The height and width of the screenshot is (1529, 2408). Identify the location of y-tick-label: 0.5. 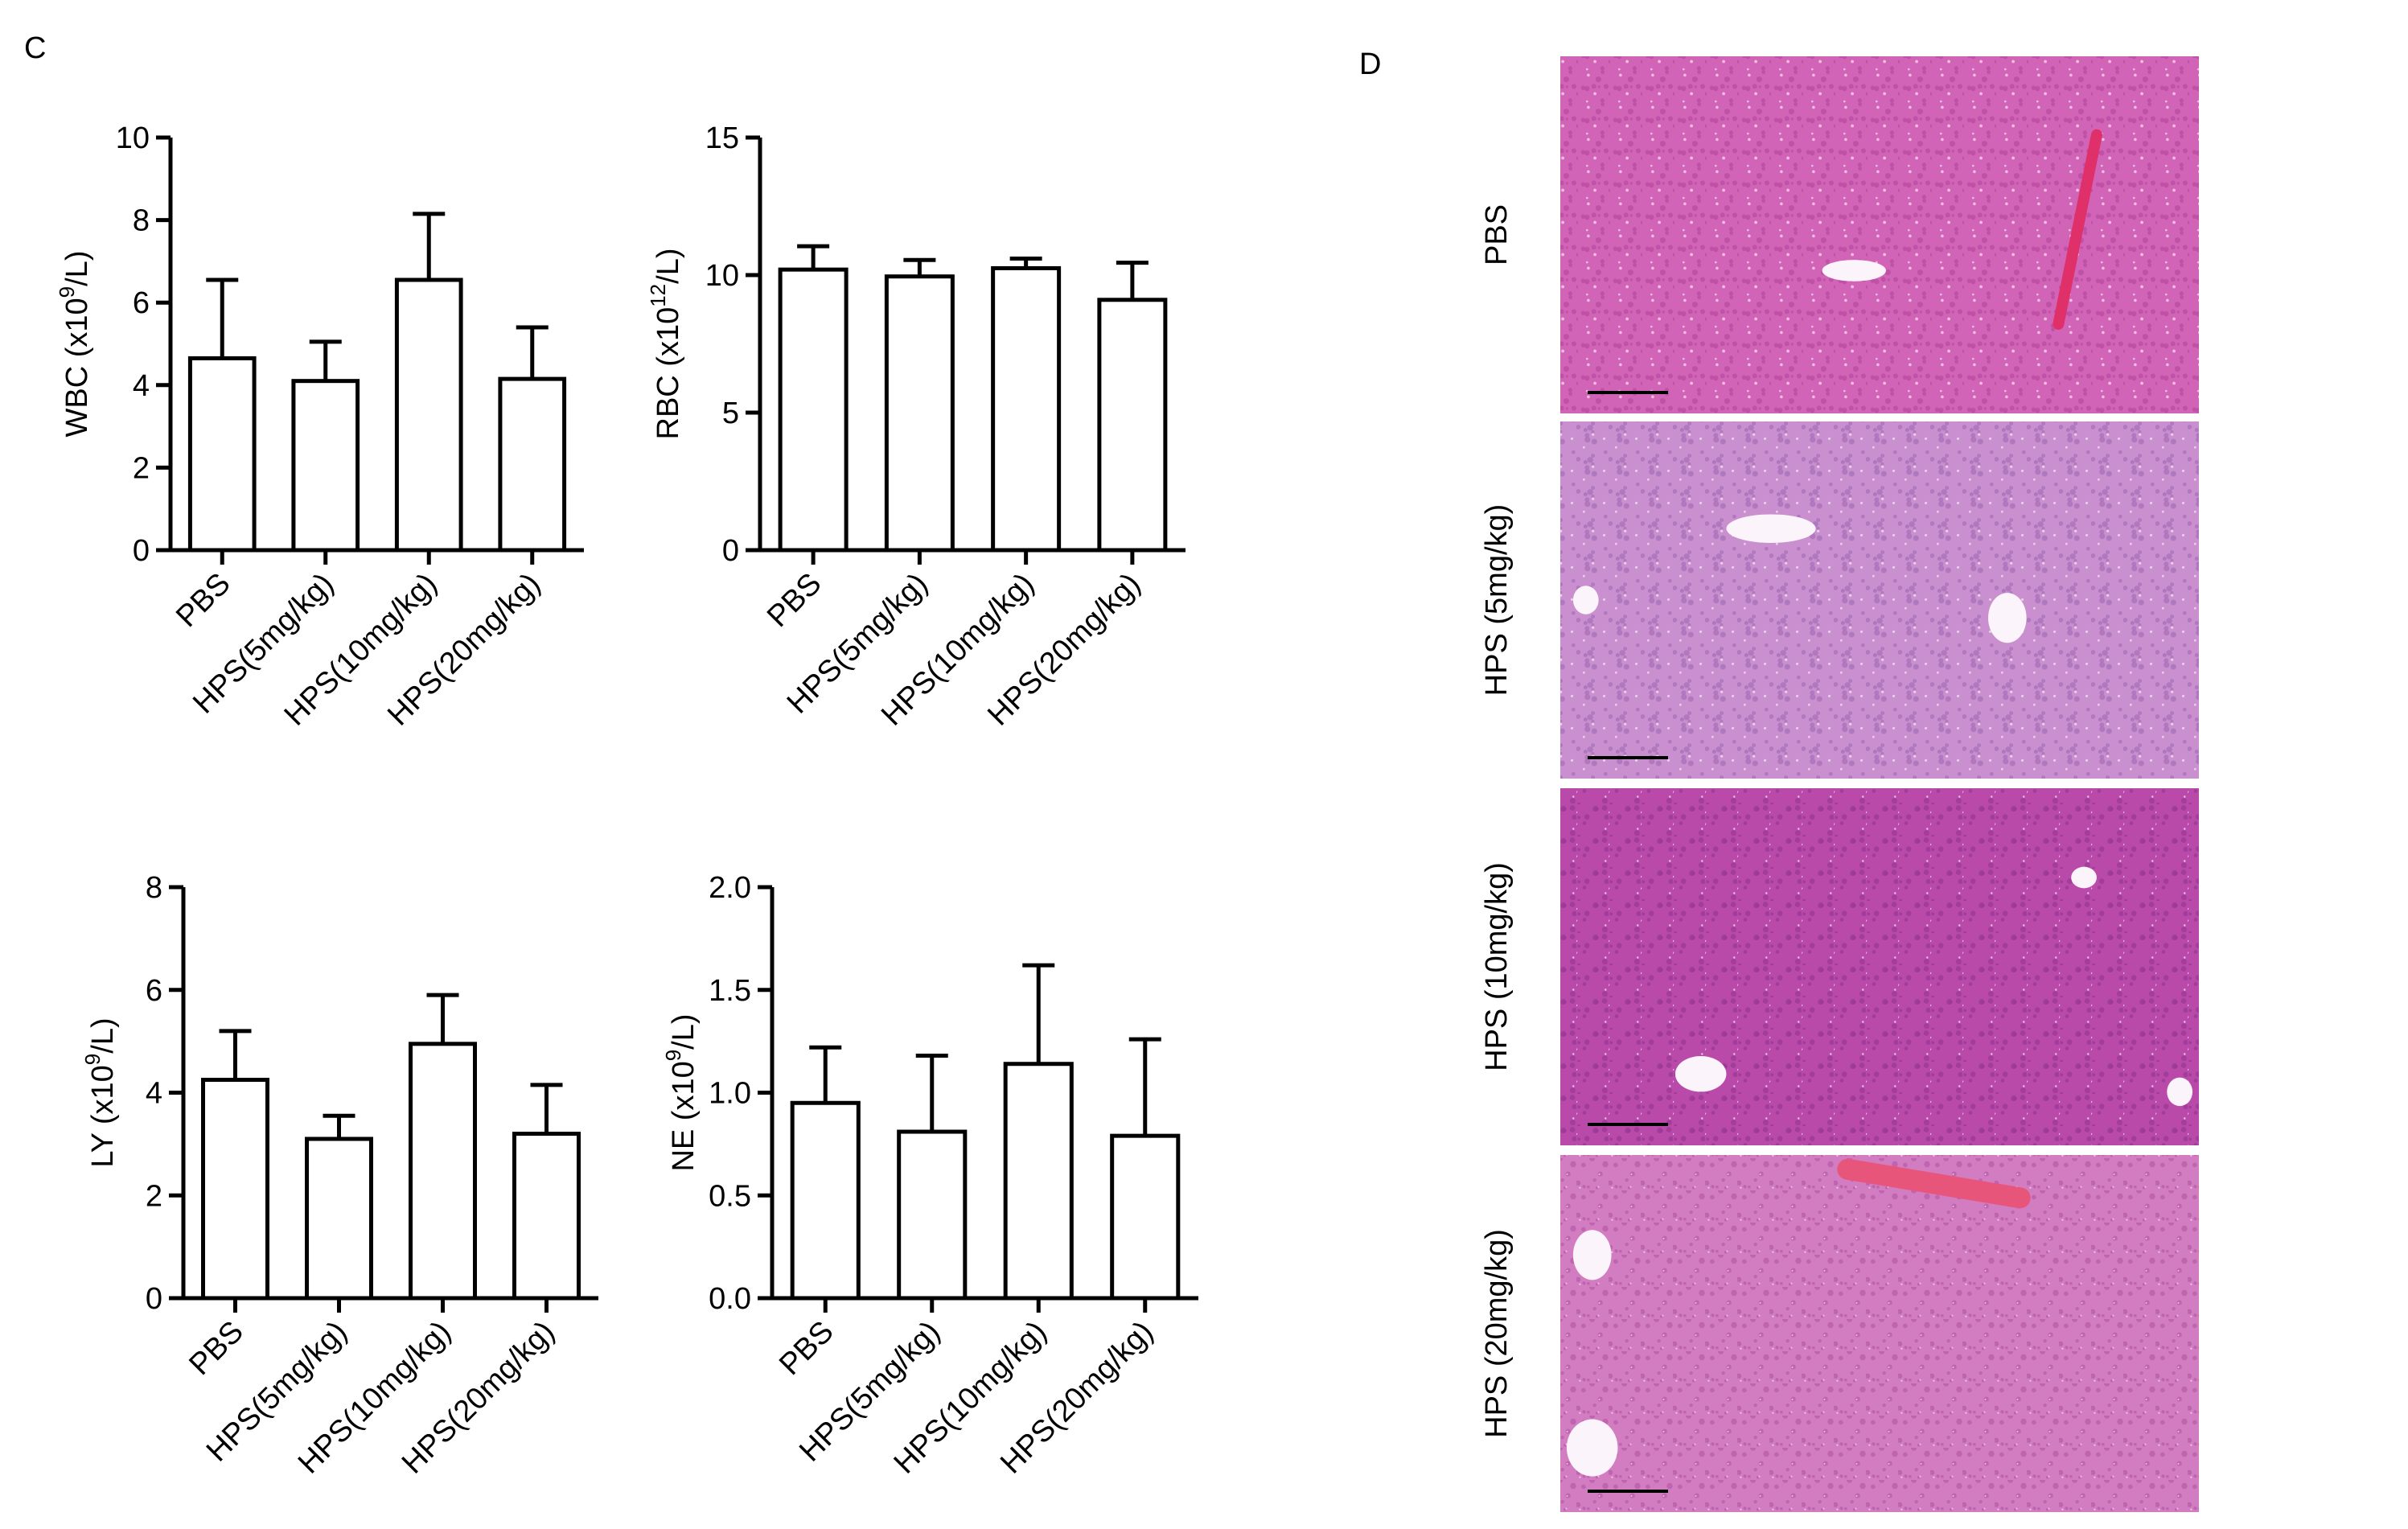
(730, 1196).